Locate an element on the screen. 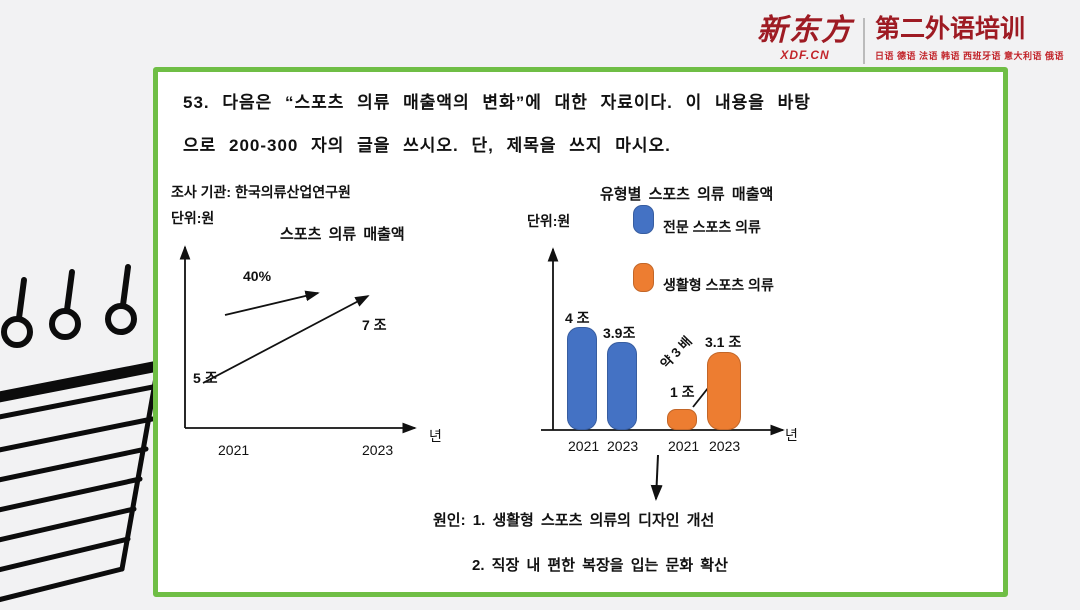 Image resolution: width=1080 pixels, height=610 pixels. bar-lifestyle-2023 is located at coordinates (724, 391).